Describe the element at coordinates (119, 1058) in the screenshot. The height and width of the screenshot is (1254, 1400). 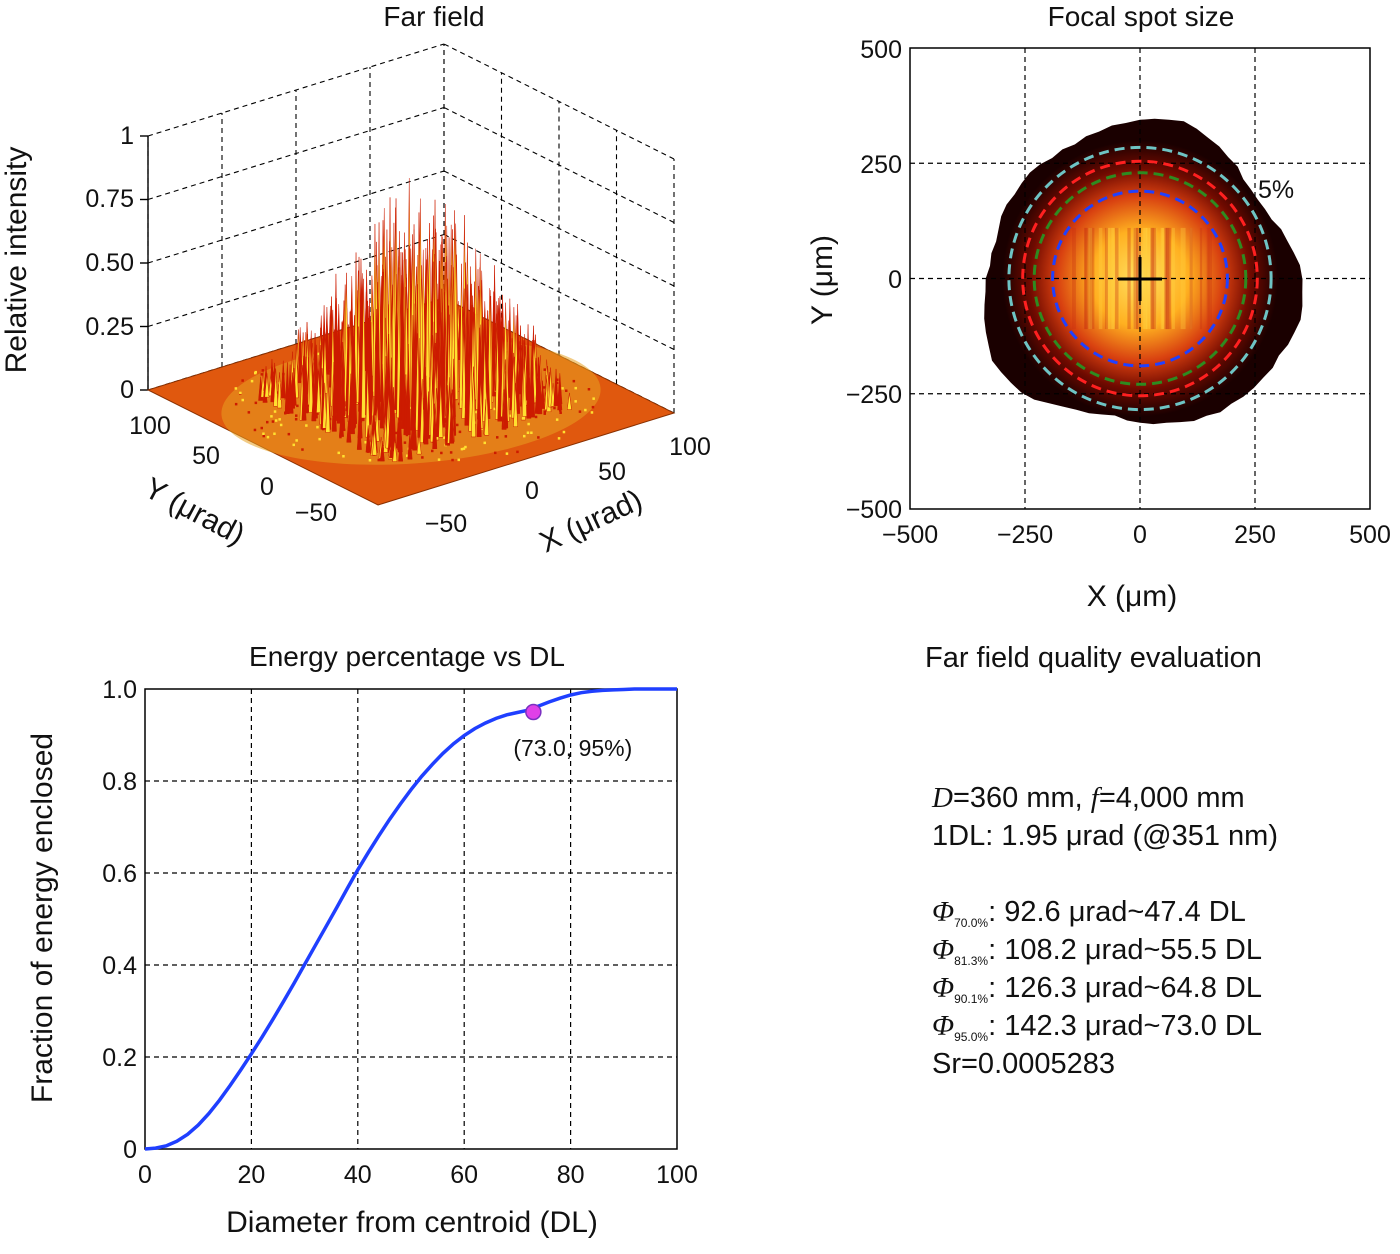
I see `y-tick-label: 0.2` at that location.